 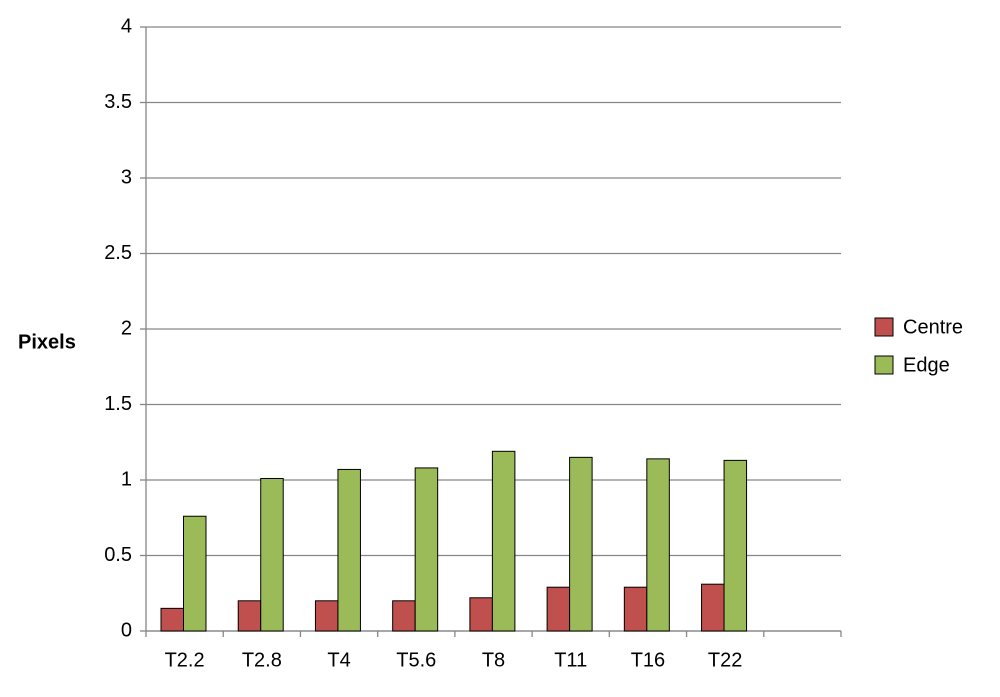 What do you see at coordinates (118, 555) in the screenshot?
I see `y-tick-label: 0.5` at bounding box center [118, 555].